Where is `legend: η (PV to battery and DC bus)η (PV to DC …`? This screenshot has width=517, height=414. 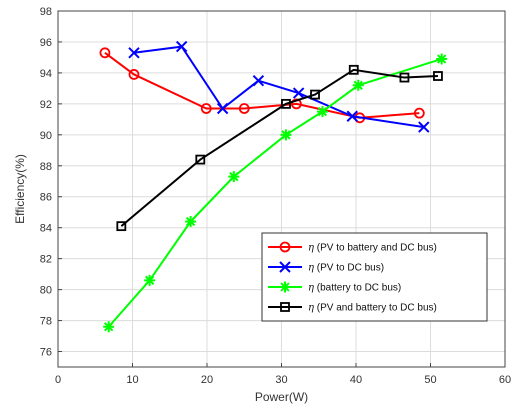 legend: η (PV to battery and DC bus)η (PV to DC … is located at coordinates (374, 277).